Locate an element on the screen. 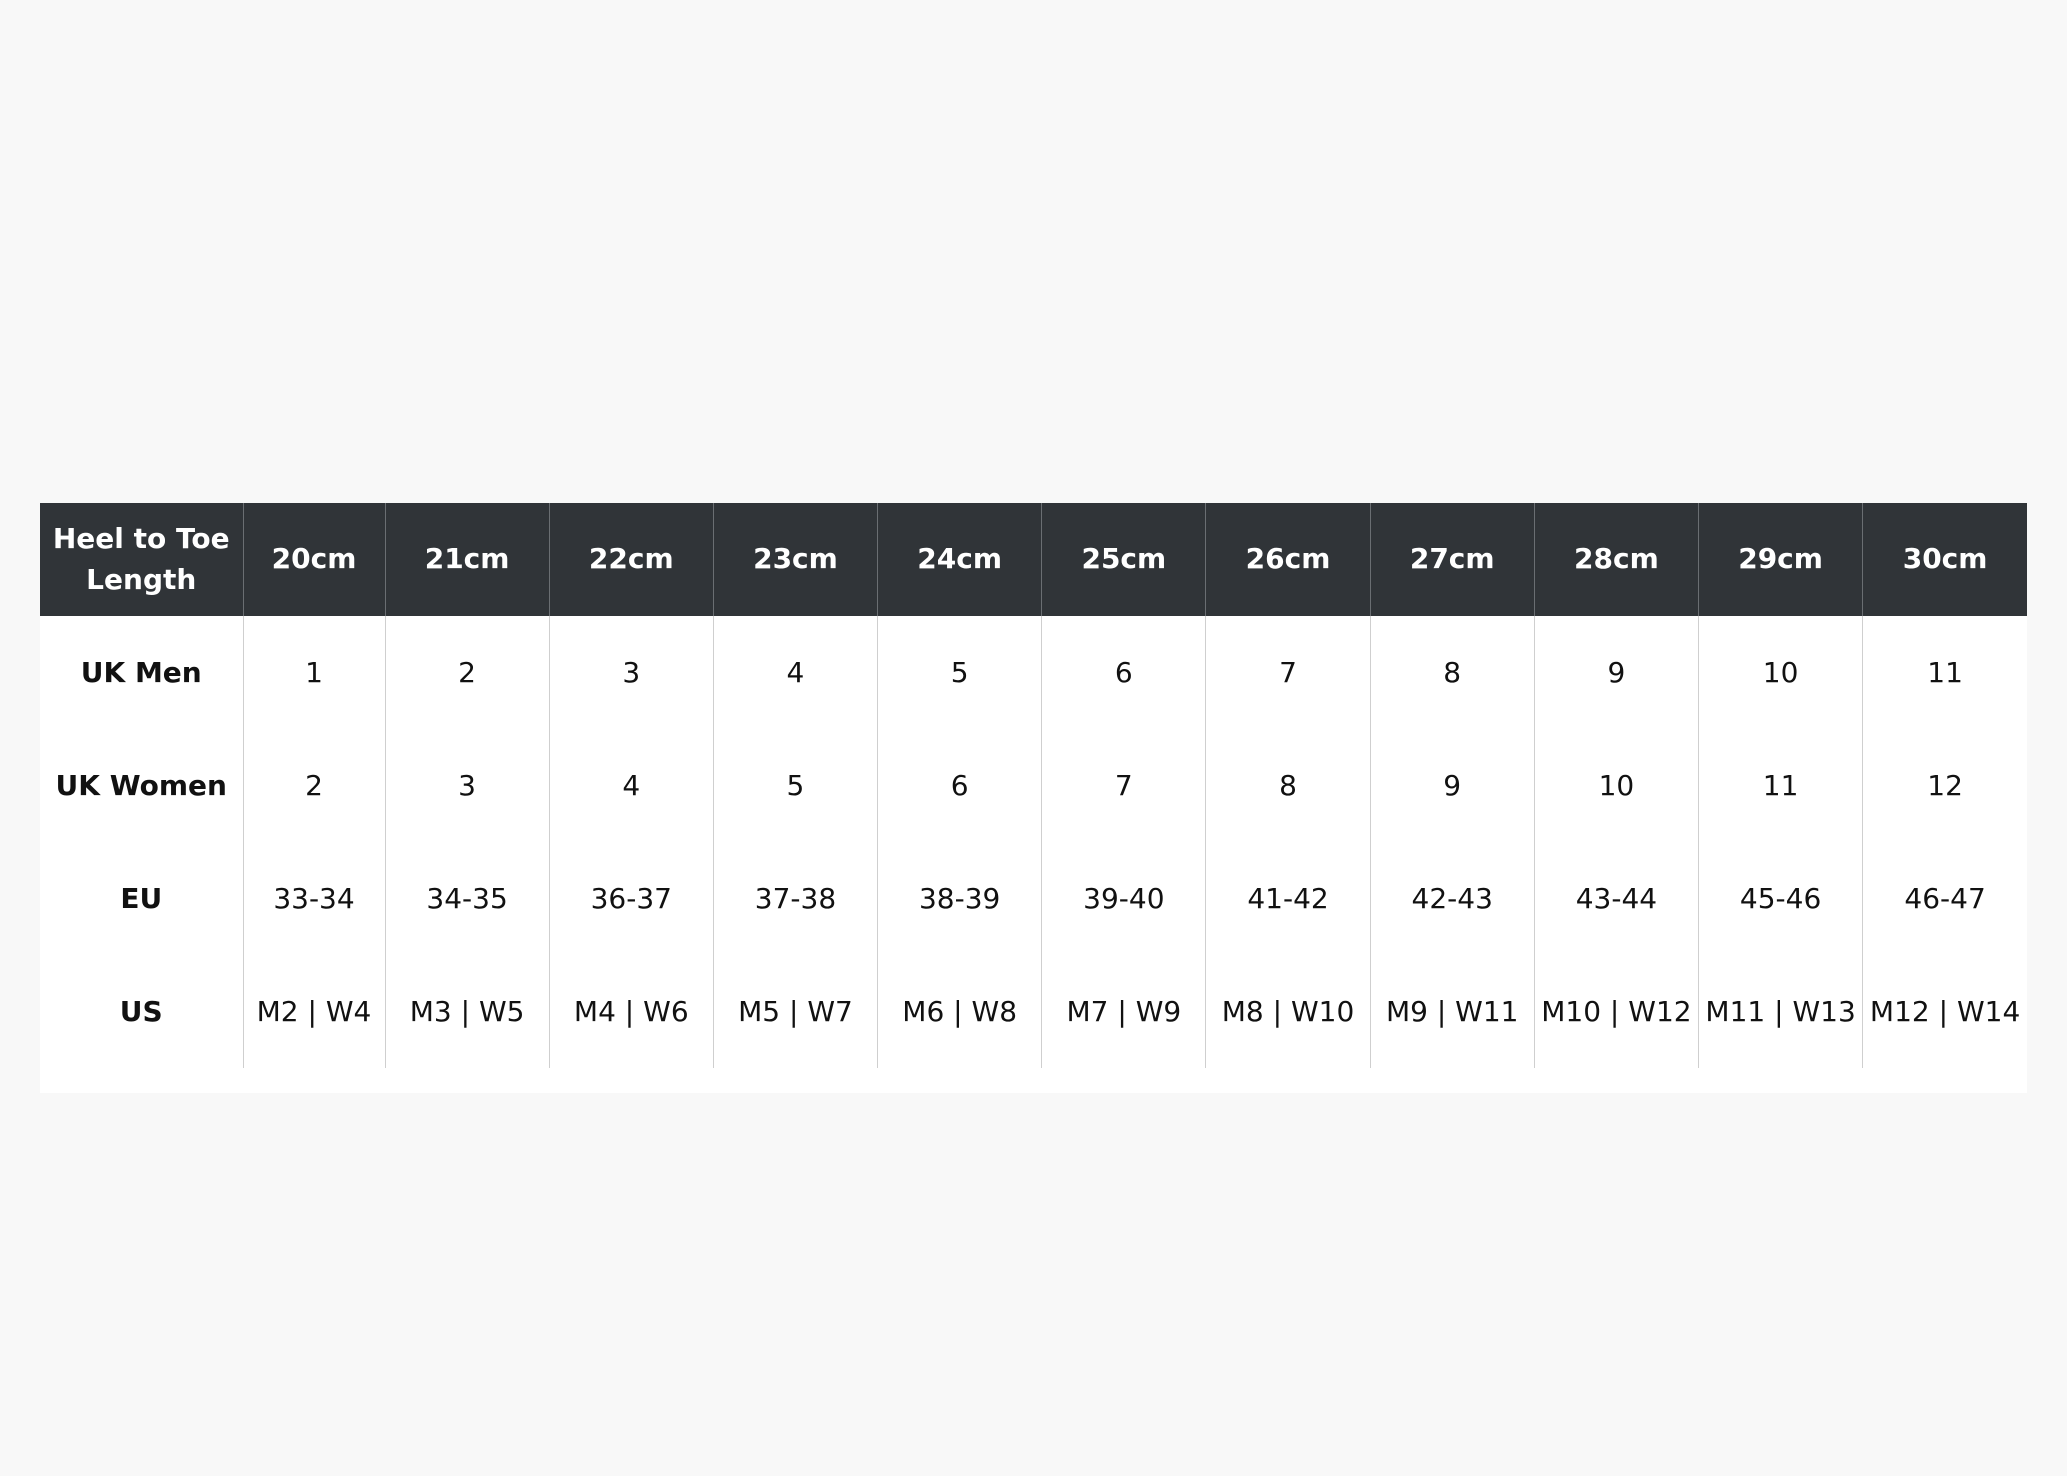 This screenshot has height=1476, width=2067. size-cell: 43-44 is located at coordinates (1616, 898).